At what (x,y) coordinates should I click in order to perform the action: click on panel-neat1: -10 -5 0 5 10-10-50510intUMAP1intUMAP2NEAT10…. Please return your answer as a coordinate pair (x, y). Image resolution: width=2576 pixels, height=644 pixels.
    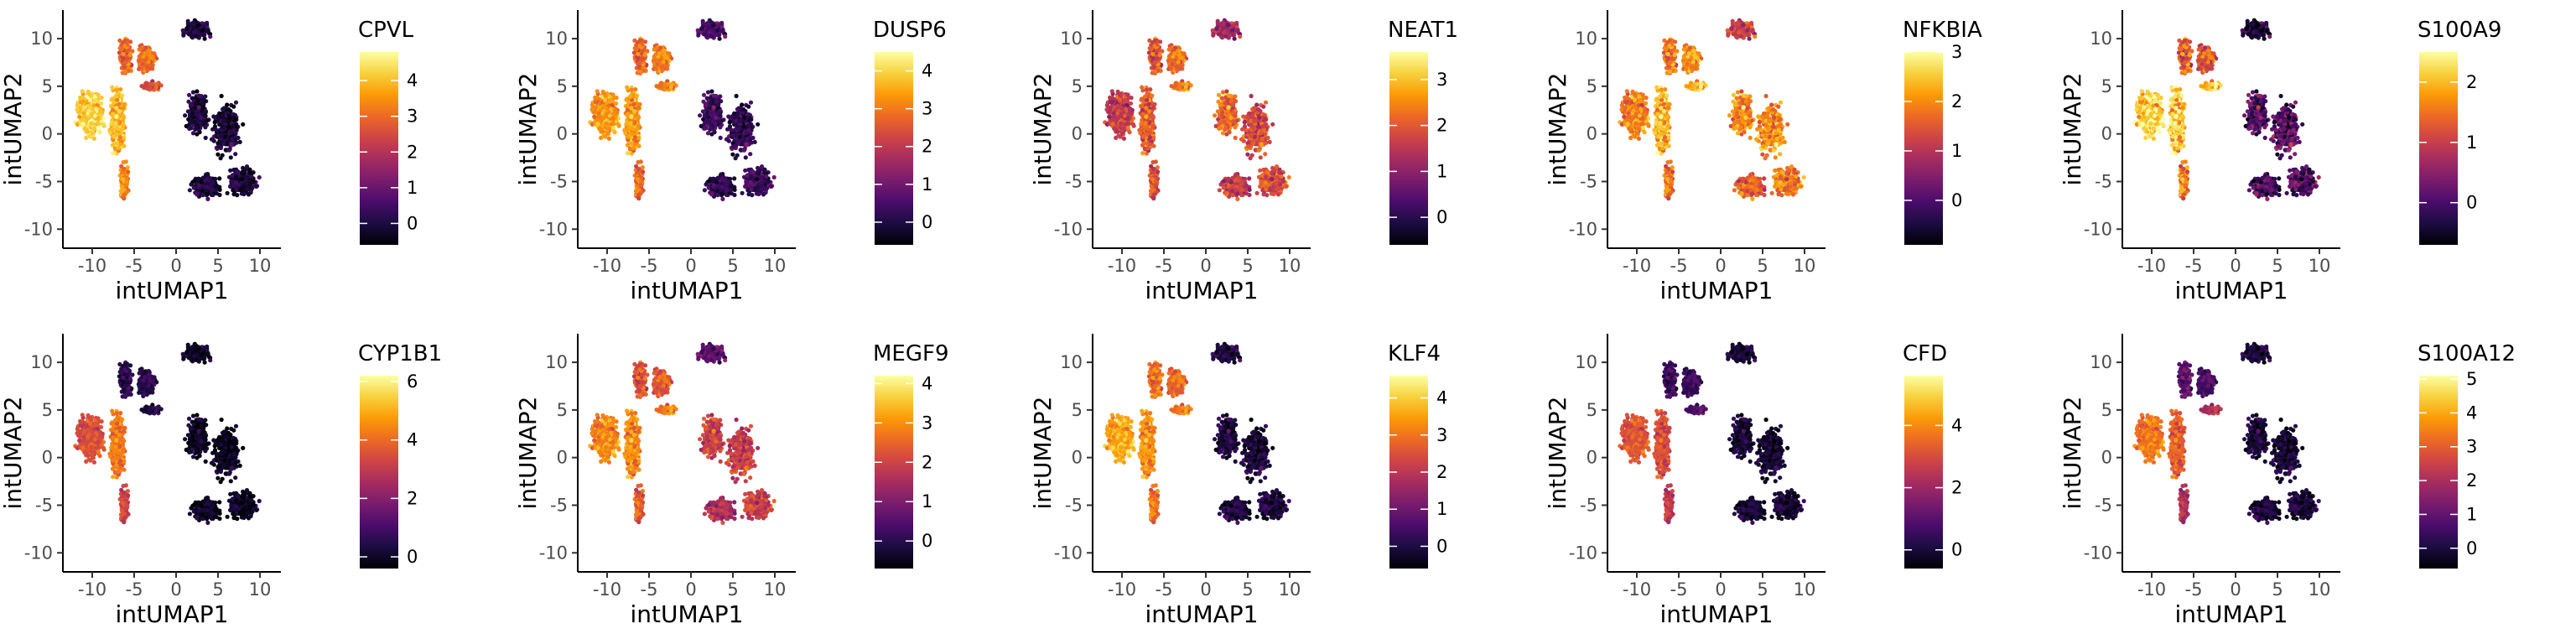
    Looking at the image, I should click on (1243, 157).